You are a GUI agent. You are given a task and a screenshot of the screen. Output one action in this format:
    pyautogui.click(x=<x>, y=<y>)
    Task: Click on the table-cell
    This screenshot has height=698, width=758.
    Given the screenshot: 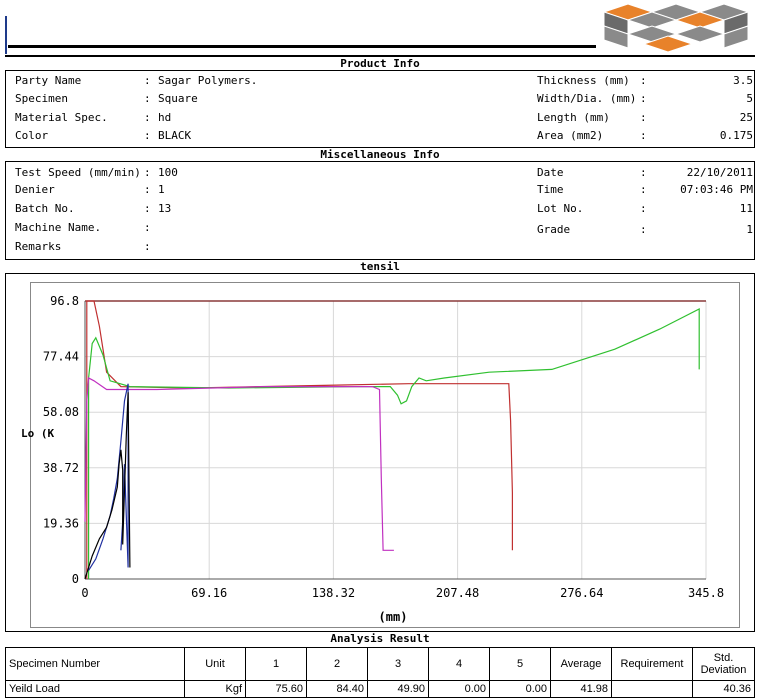 What is the action you would take?
    pyautogui.click(x=652, y=689)
    